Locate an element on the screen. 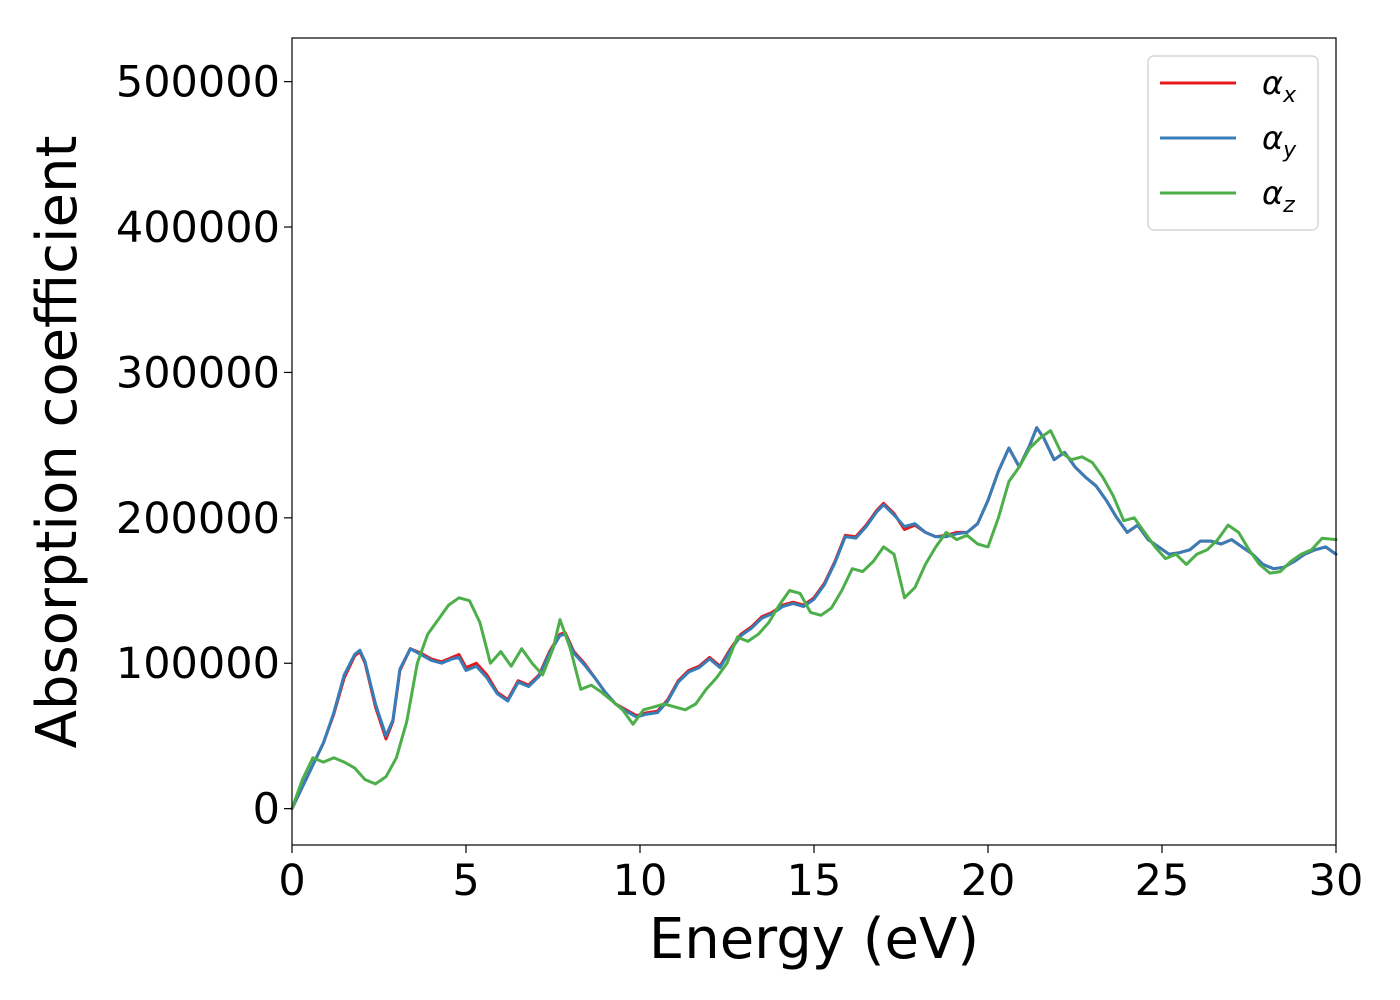 Image resolution: width=1400 pixels, height=1000 pixels. legend-box is located at coordinates (1233, 143).